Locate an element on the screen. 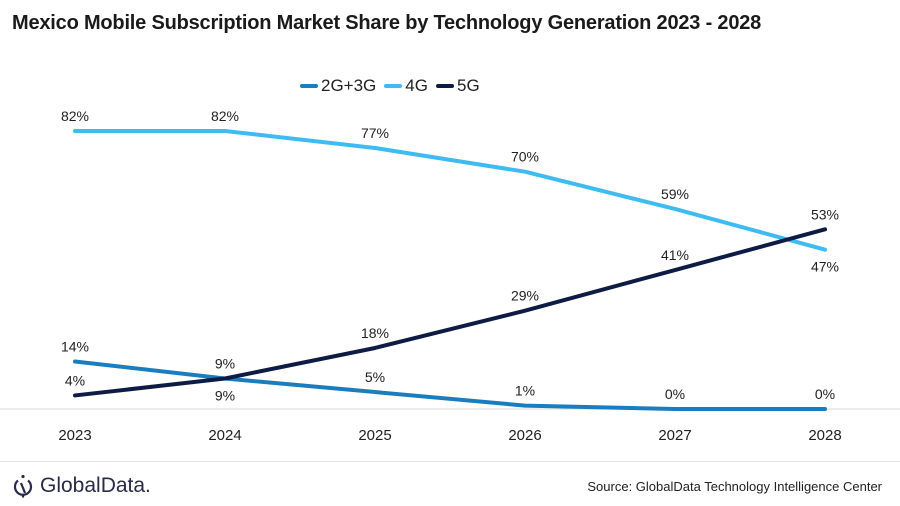 The height and width of the screenshot is (506, 900). data-label-5g-2028: 53% is located at coordinates (825, 214).